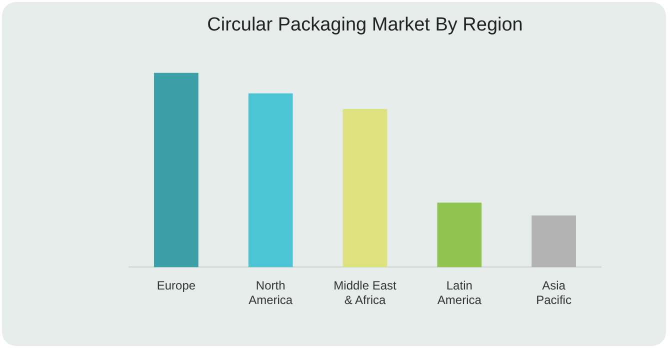 The image size is (670, 350). What do you see at coordinates (459, 293) in the screenshot?
I see `x-tick-label: Latin America` at bounding box center [459, 293].